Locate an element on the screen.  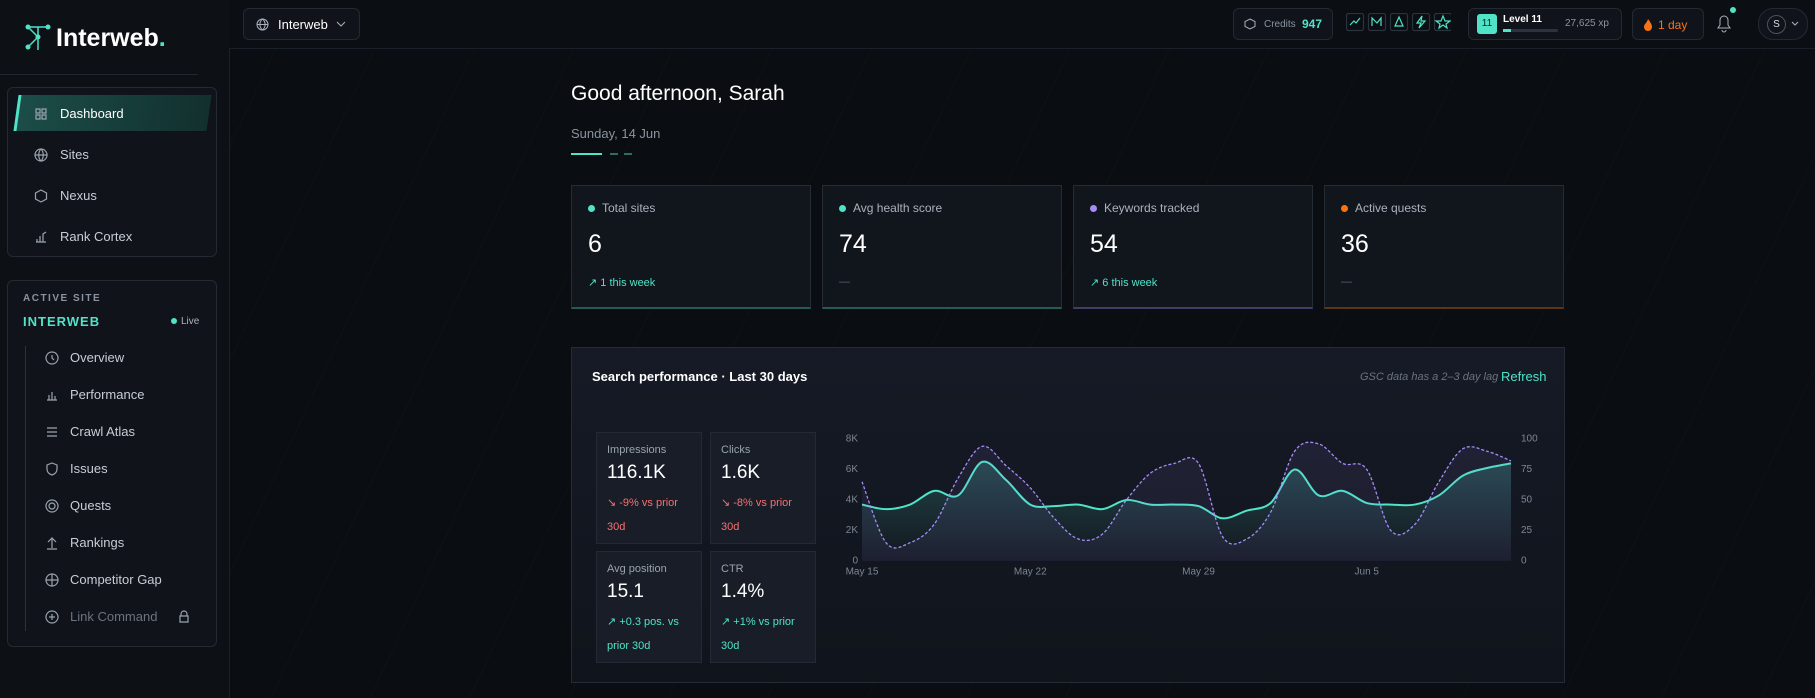
metric-delta: ↗ +0.3 pos. vs prior 30d is located at coordinates (643, 634).